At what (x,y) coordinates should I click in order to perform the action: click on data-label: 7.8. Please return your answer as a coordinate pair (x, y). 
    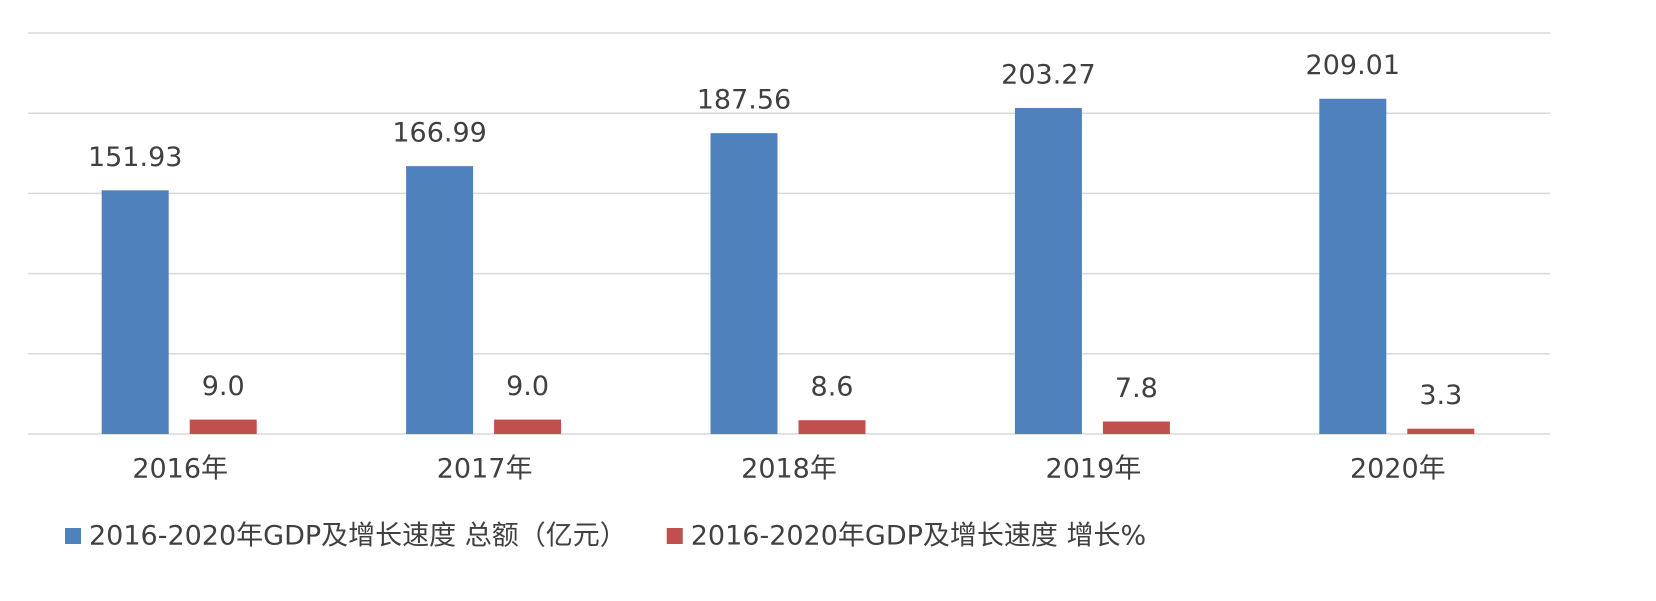
    Looking at the image, I should click on (1136, 388).